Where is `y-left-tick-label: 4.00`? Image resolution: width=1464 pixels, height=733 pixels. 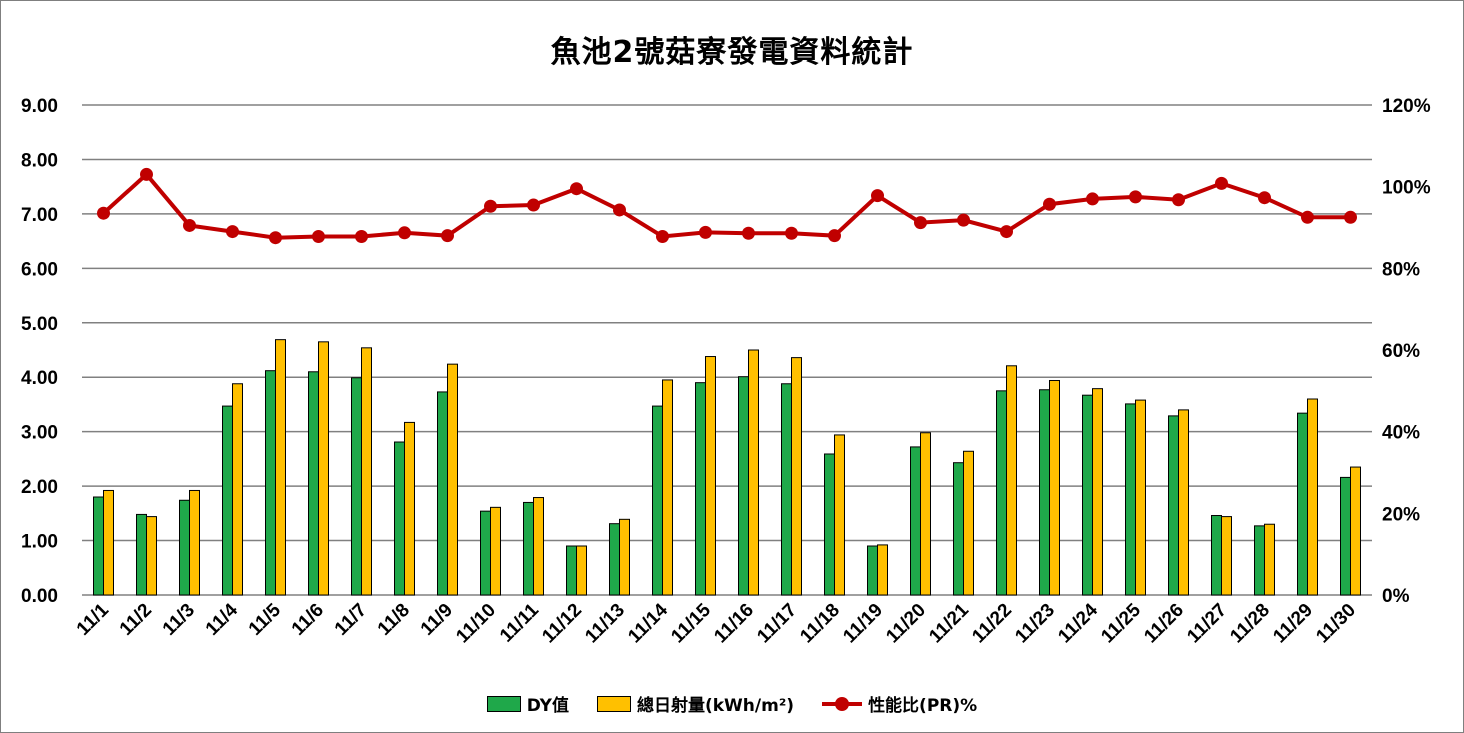
y-left-tick-label: 4.00 is located at coordinates (39, 378).